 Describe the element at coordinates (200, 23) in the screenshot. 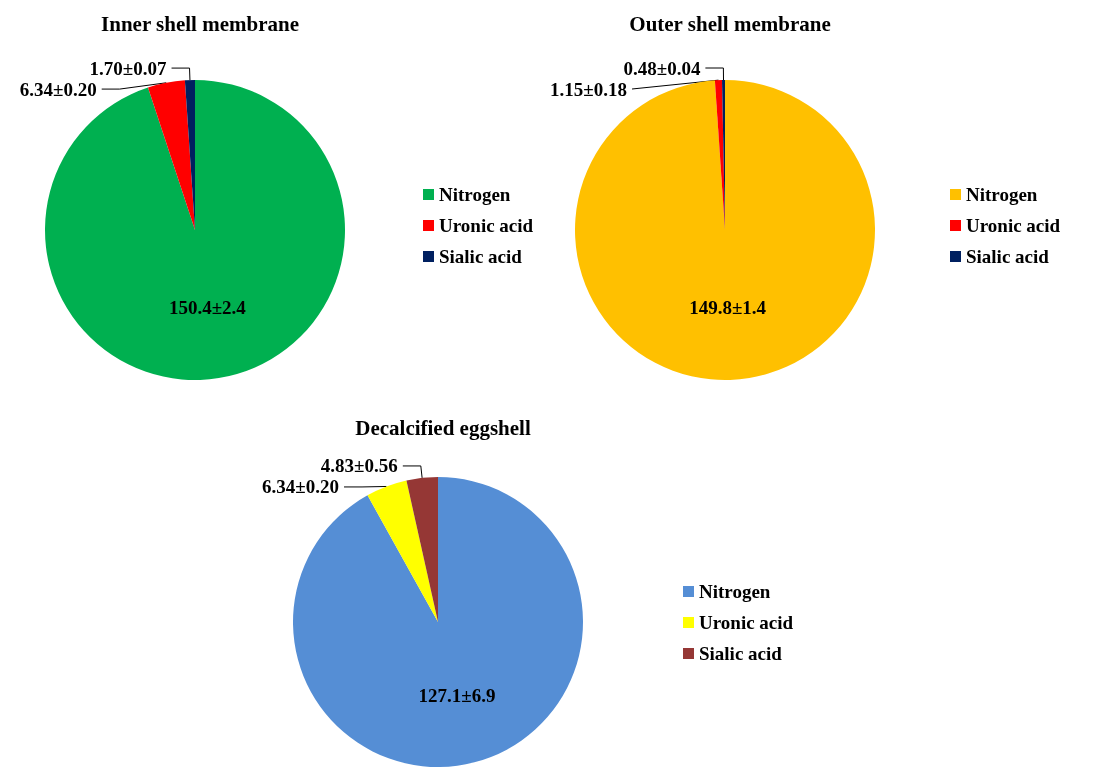

I see `chart-title: Inner shell membrane` at that location.